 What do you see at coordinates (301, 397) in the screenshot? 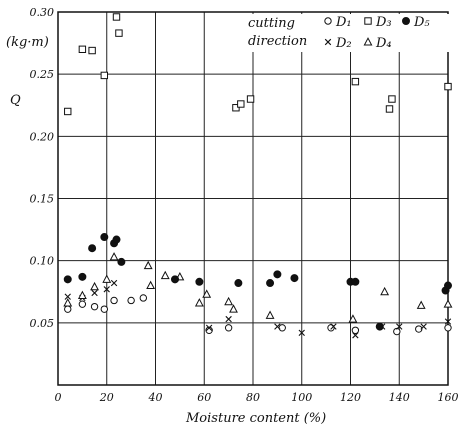
I see `x-tick-label: 100` at bounding box center [301, 397].